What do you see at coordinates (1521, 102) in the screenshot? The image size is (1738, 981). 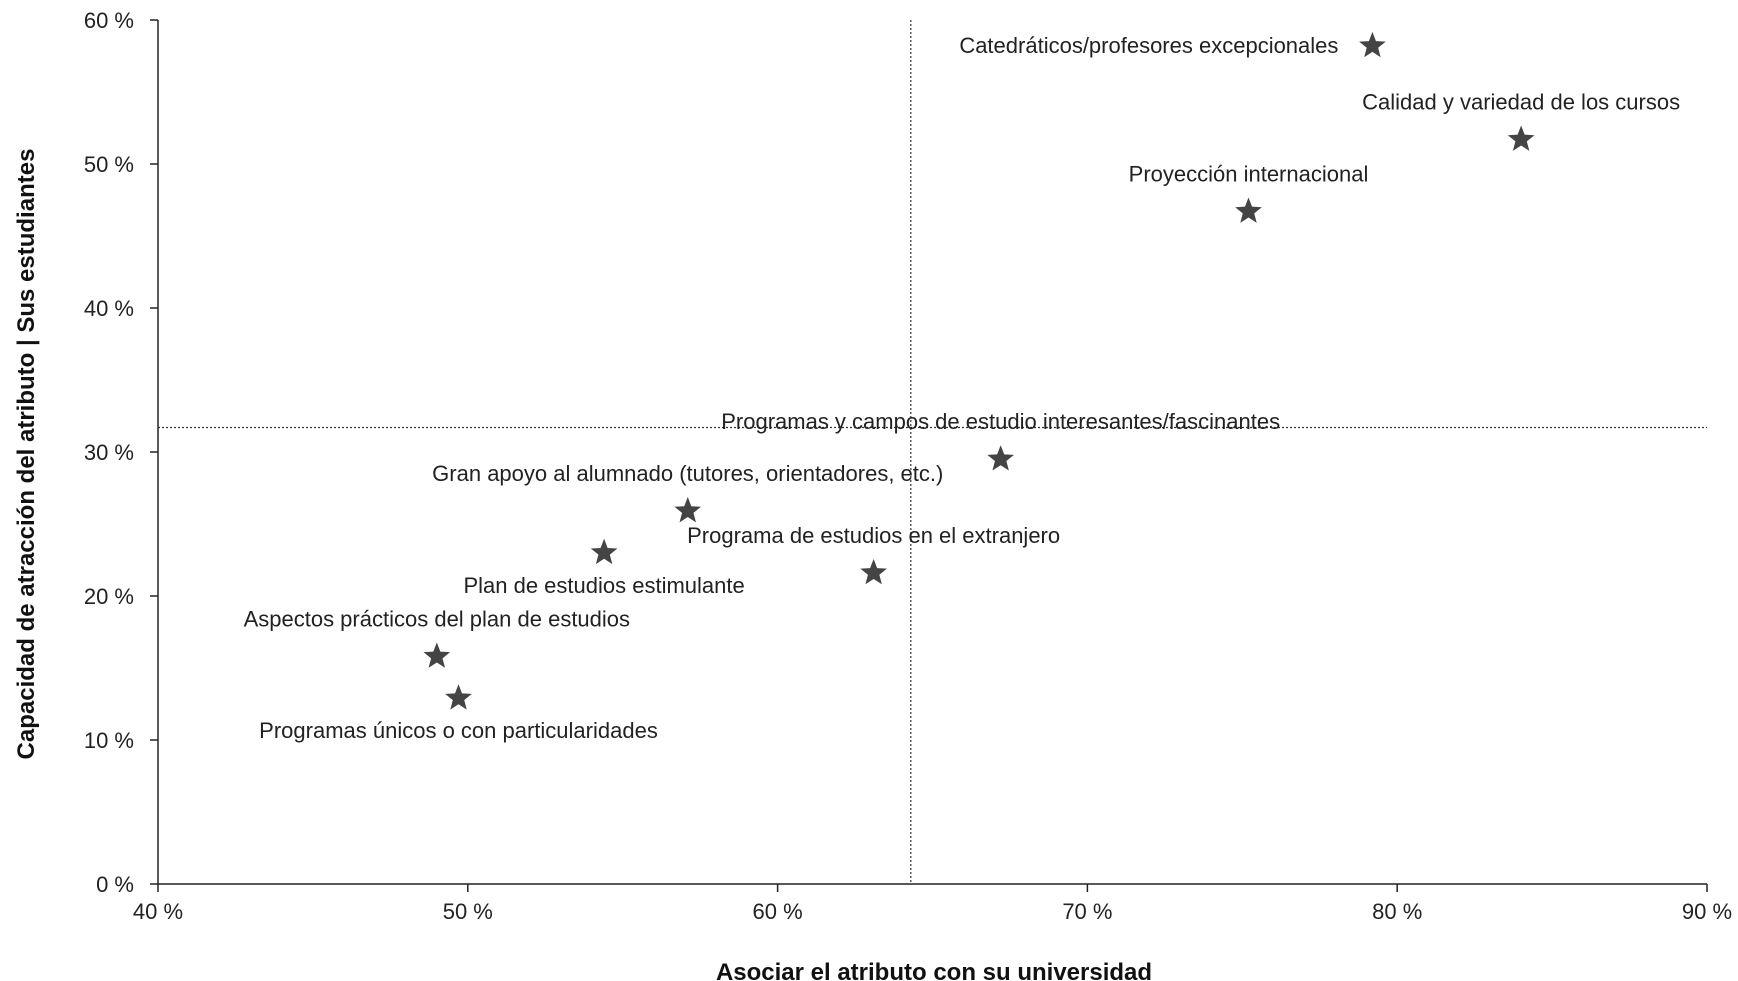 I see `point-label: Calidad y variedad de los cursos` at bounding box center [1521, 102].